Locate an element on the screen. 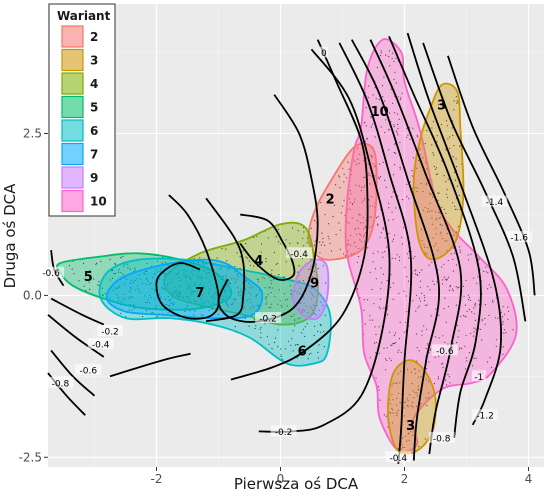  contour-line is located at coordinates (150, 365).